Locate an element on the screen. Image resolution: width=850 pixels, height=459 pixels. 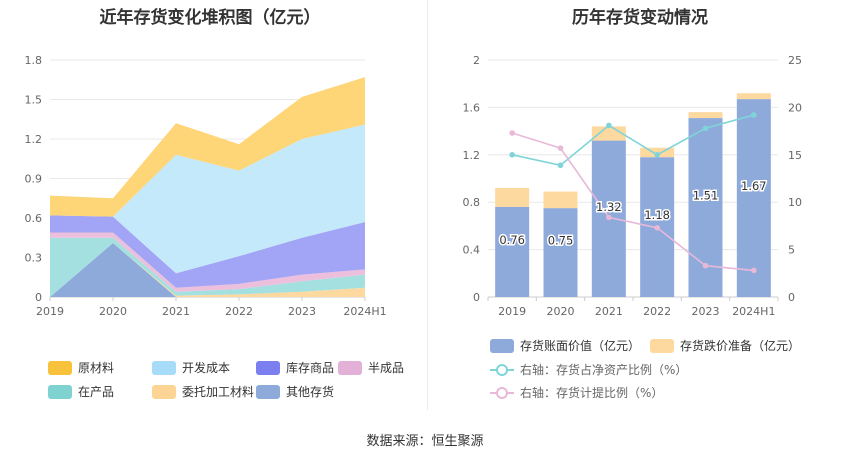
y2-tick-label: 5 is located at coordinates (791, 250).